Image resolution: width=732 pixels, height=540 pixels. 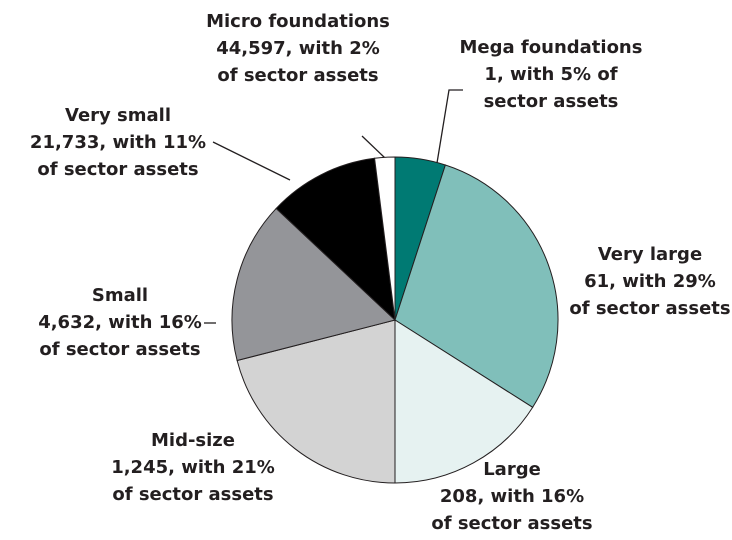 What do you see at coordinates (551, 47) in the screenshot?
I see `slice-label: Mega foundations` at bounding box center [551, 47].